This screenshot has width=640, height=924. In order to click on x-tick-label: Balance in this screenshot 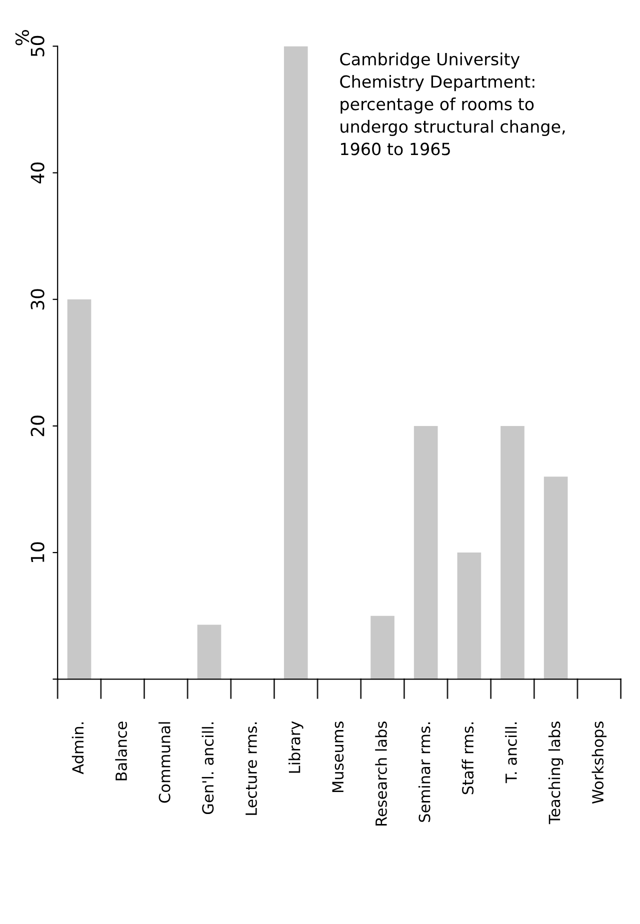, I will do `click(121, 751)`.